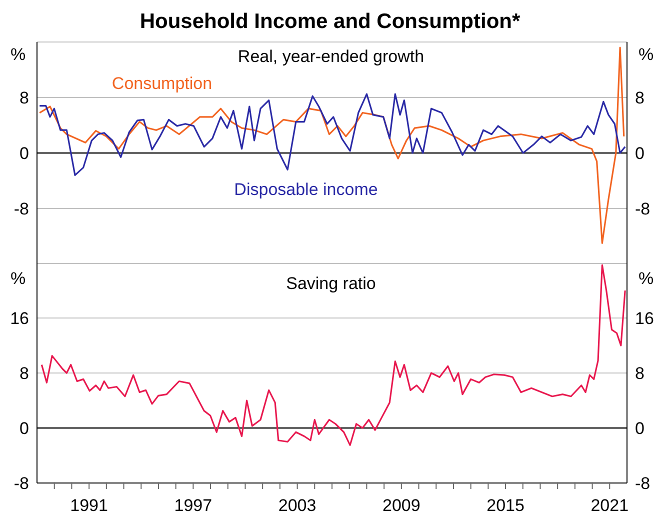  What do you see at coordinates (193, 506) in the screenshot?
I see `x-tick-label: 1997` at bounding box center [193, 506].